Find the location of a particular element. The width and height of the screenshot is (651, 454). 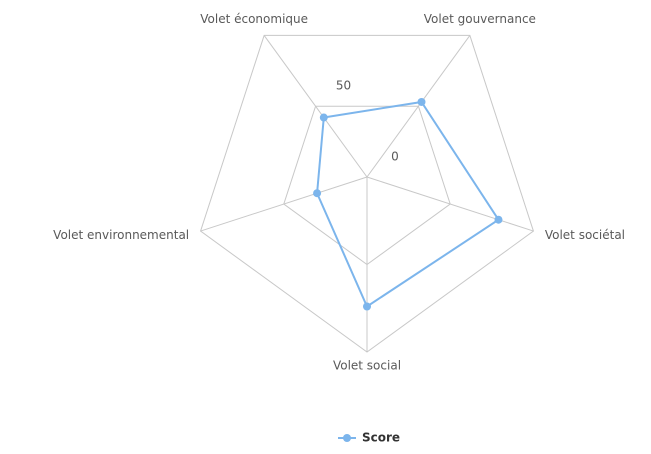

grid-ring is located at coordinates (367, 185).